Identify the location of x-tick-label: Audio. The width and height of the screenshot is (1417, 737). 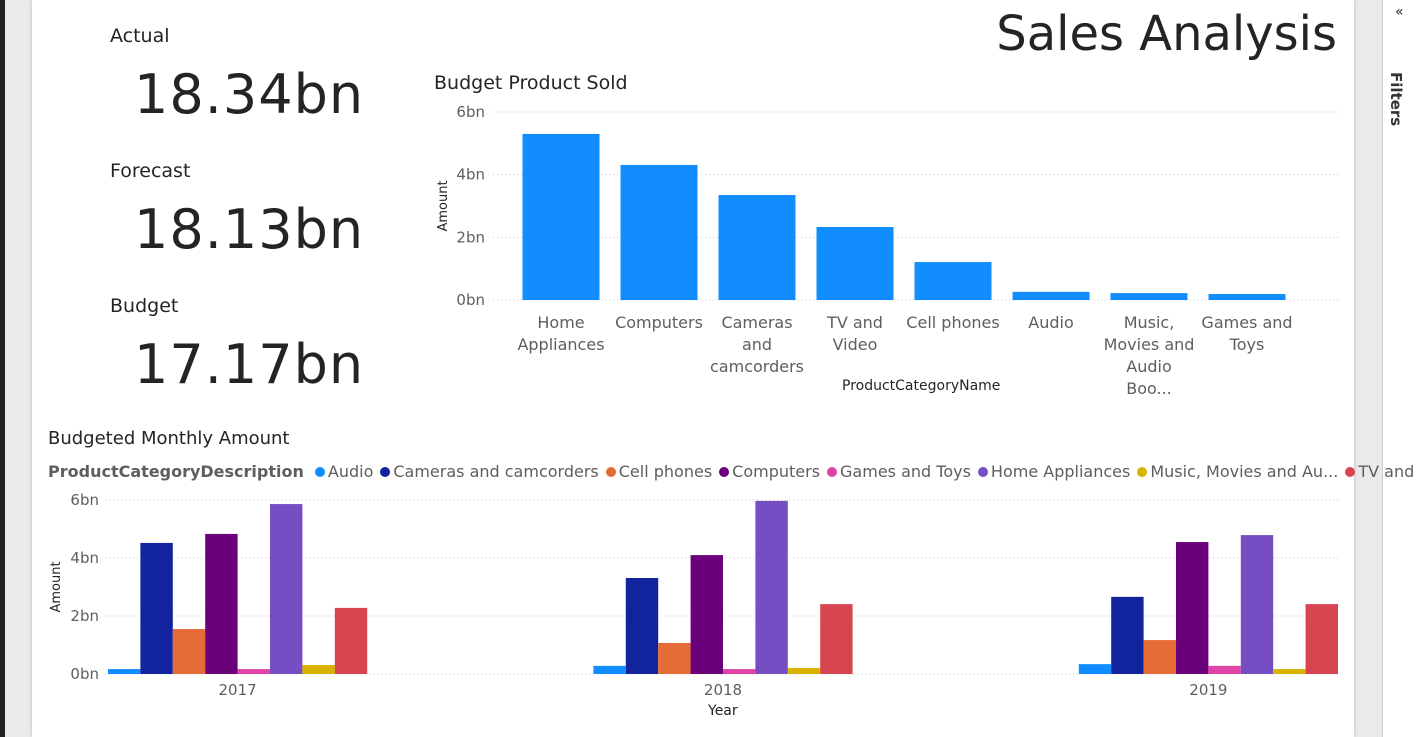
(1051, 322).